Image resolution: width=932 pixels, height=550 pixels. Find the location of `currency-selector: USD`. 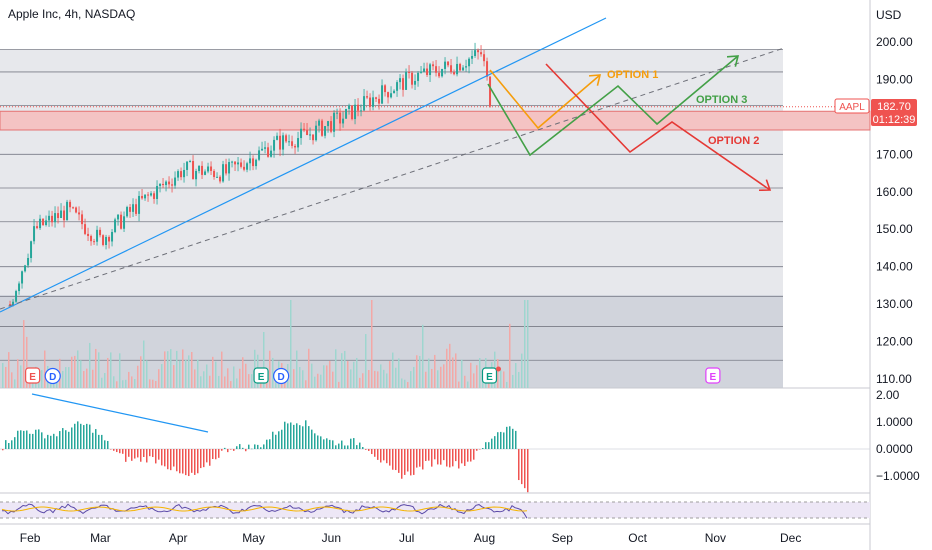

currency-selector: USD is located at coordinates (889, 15).